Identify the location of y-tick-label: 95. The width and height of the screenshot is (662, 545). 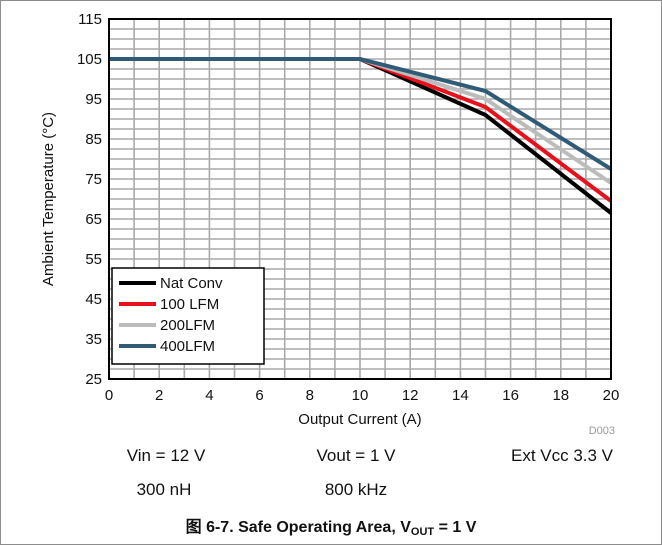
(93, 99).